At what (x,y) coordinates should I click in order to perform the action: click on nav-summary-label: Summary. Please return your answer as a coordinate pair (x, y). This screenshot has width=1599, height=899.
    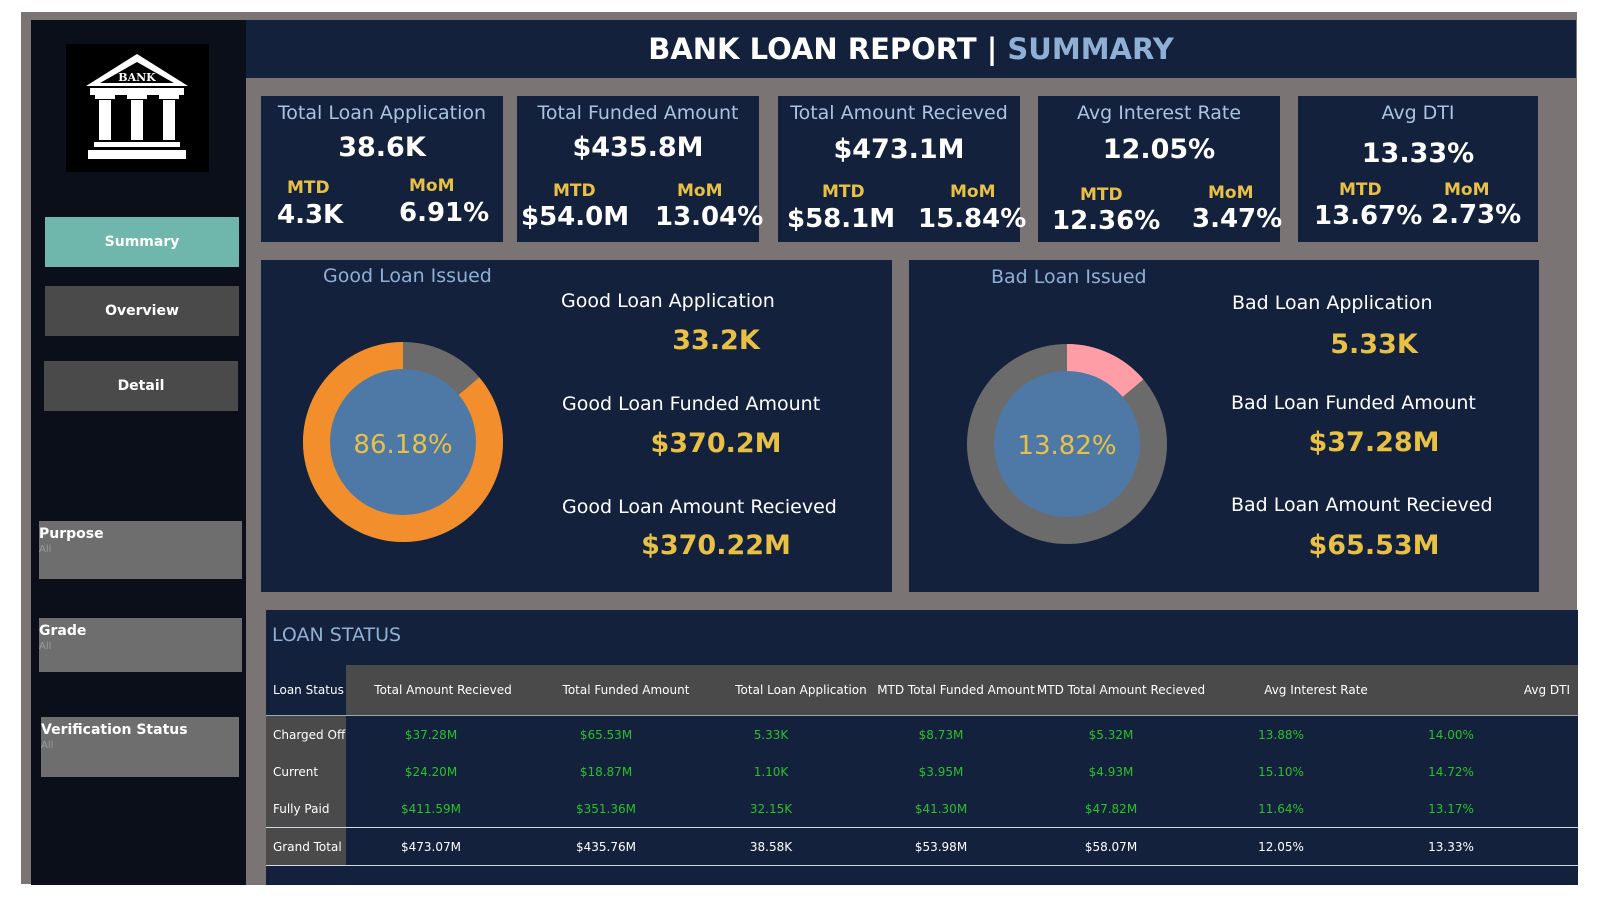
    Looking at the image, I should click on (142, 242).